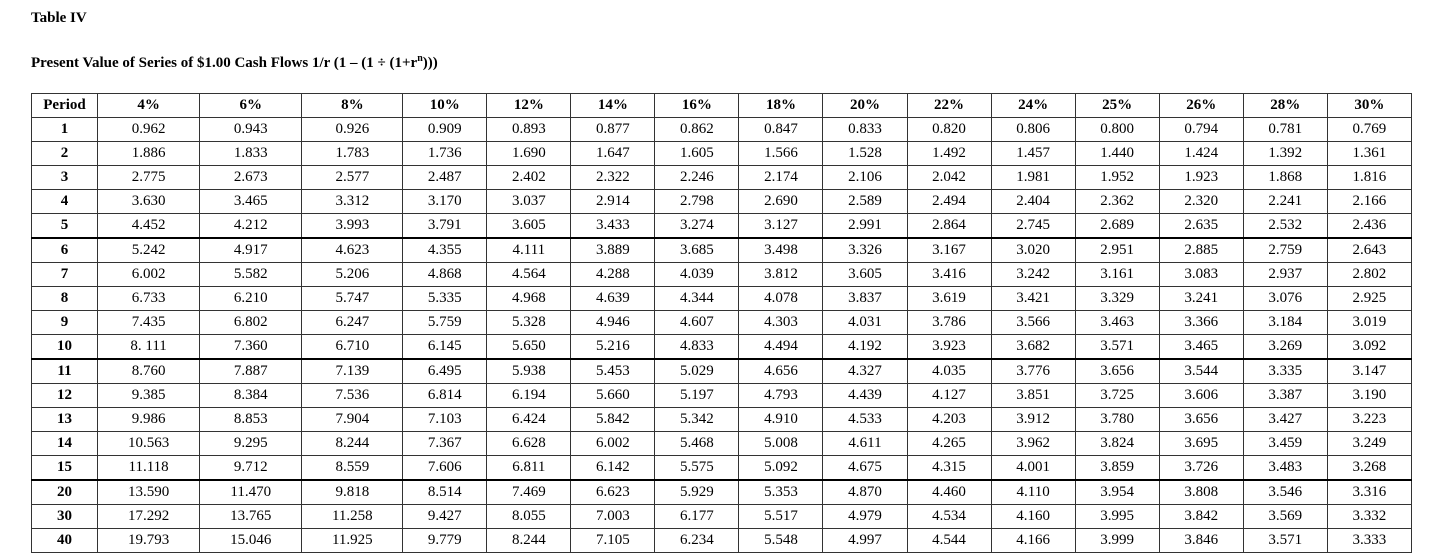 This screenshot has height=559, width=1440. What do you see at coordinates (1201, 395) in the screenshot?
I see `value-cell: 3.606` at bounding box center [1201, 395].